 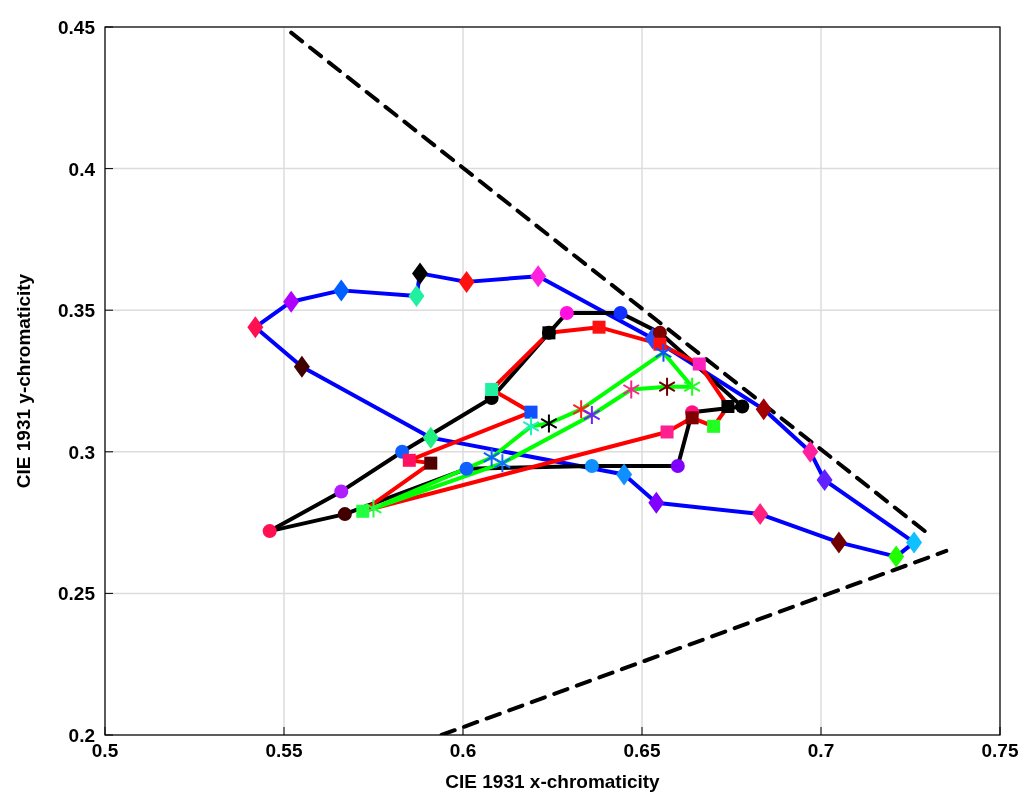 What do you see at coordinates (77, 594) in the screenshot?
I see `y-tick-label: 0.25` at bounding box center [77, 594].